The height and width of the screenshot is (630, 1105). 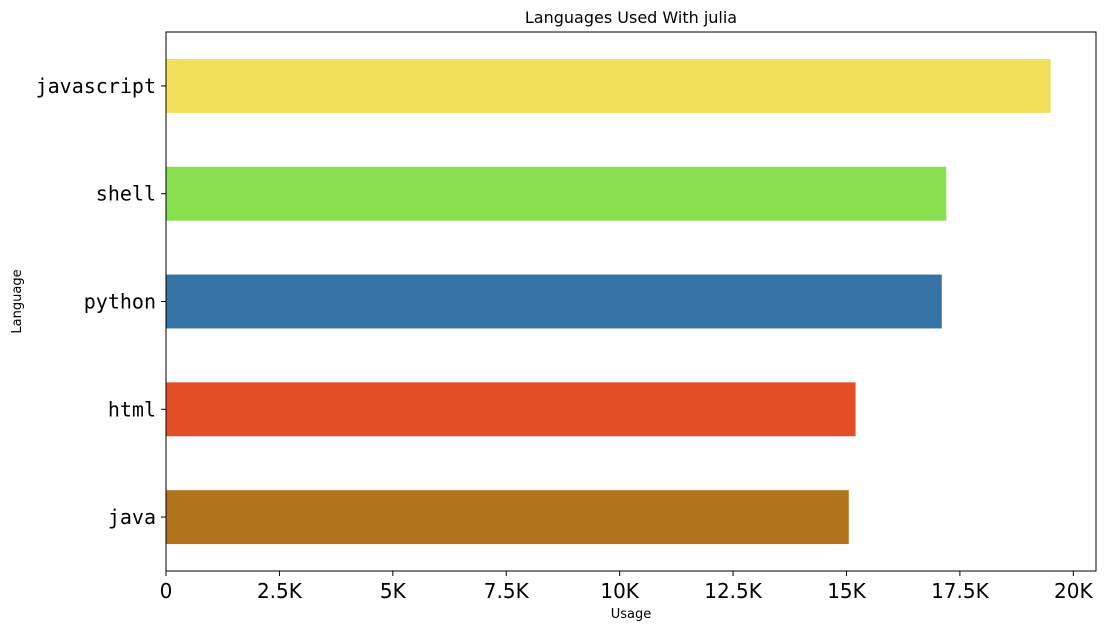 What do you see at coordinates (1073, 591) in the screenshot?
I see `x-tick-label: 20K` at bounding box center [1073, 591].